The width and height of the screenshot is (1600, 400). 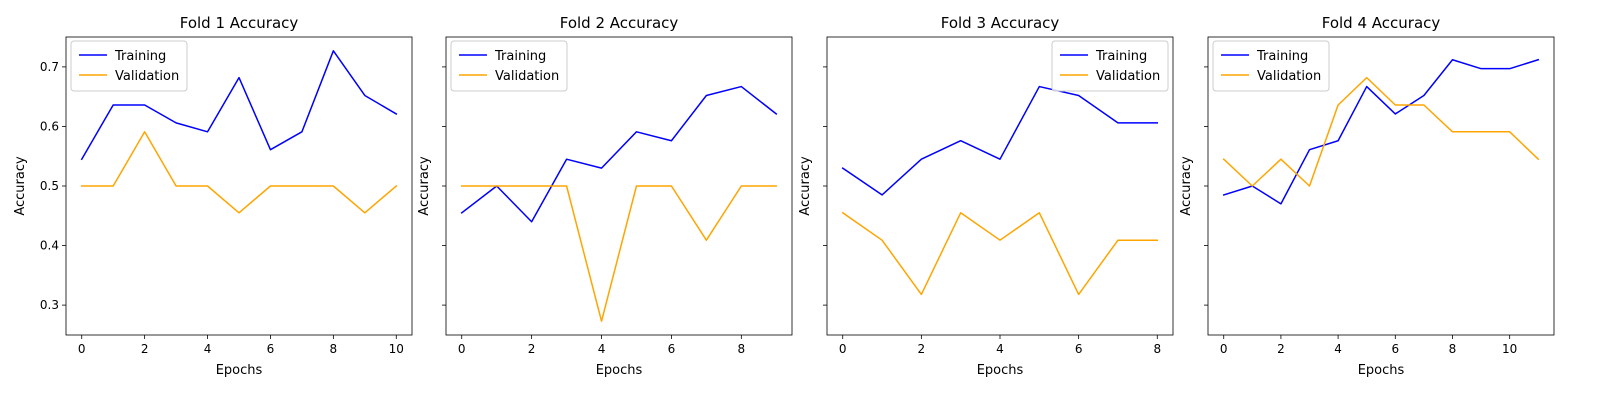 What do you see at coordinates (49, 246) in the screenshot?
I see `y-tick-label: 0.4` at bounding box center [49, 246].